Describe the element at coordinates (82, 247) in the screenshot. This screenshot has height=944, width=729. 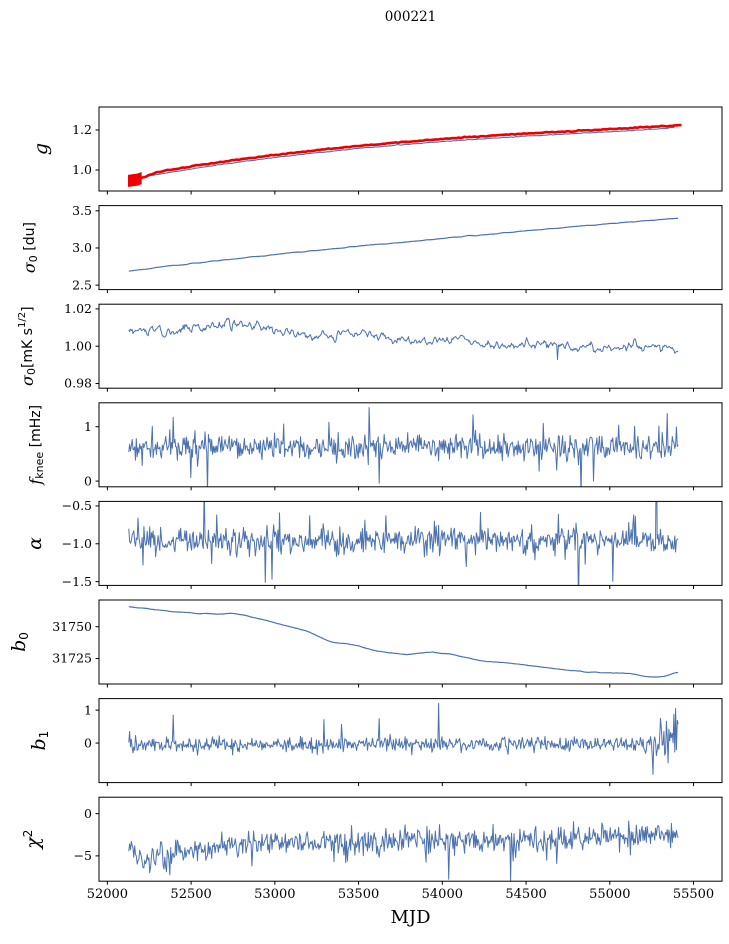
I see `y-tick-label: 3.0` at that location.